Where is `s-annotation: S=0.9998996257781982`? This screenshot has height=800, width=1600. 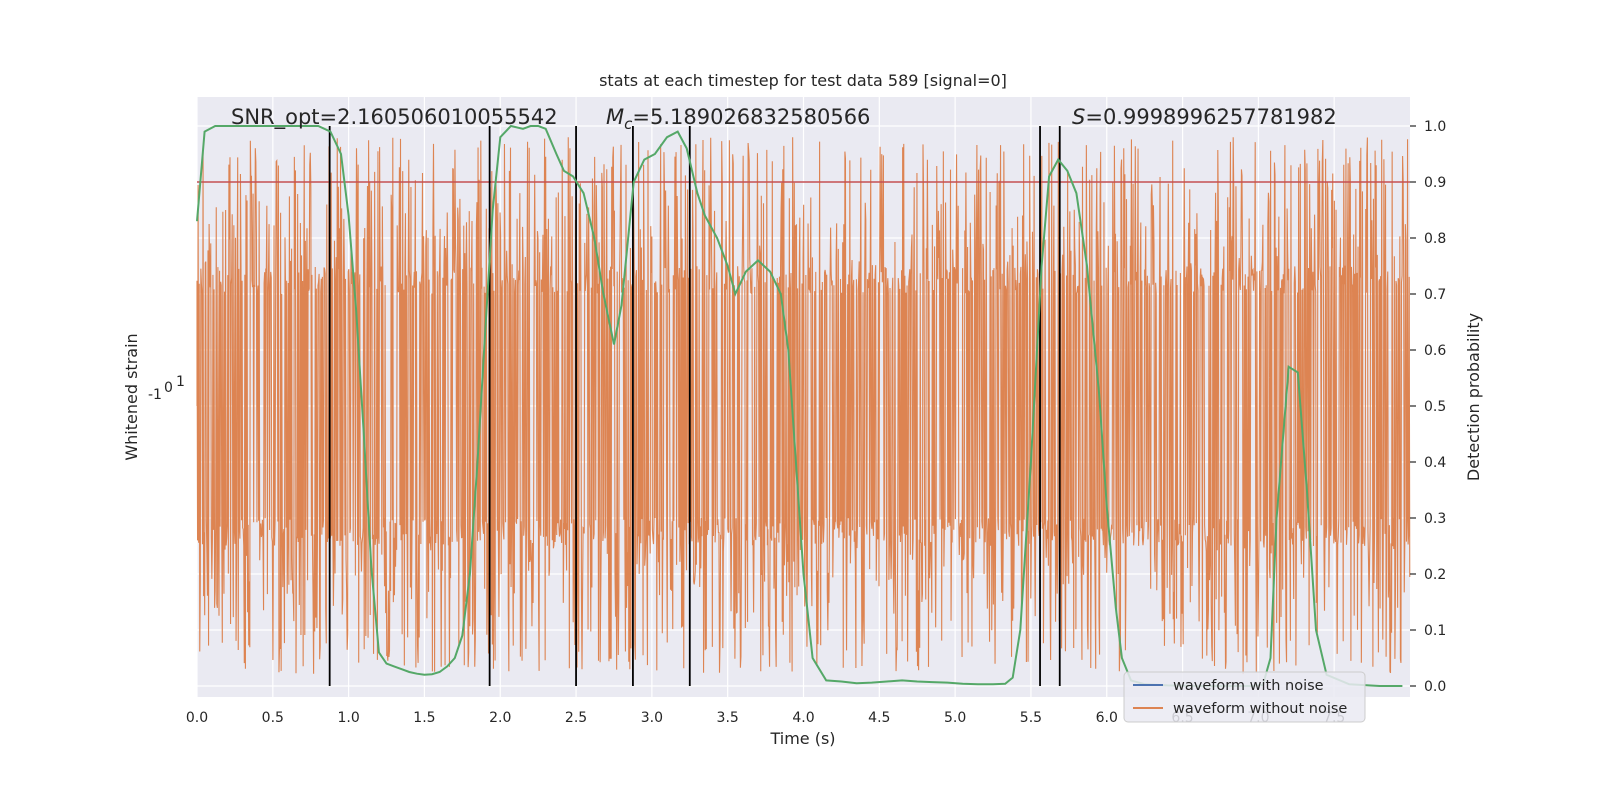
s-annotation: S=0.9998996257781982 is located at coordinates (1204, 117).